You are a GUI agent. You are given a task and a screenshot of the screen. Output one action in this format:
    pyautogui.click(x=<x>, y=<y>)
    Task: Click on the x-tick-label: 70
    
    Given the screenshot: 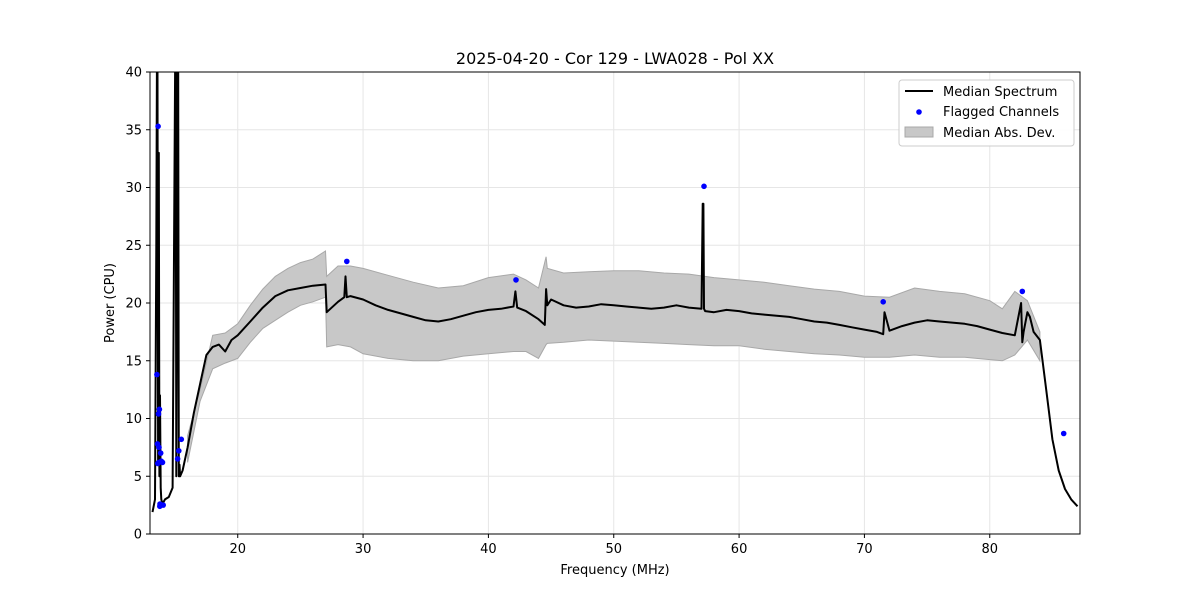 What is the action you would take?
    pyautogui.click(x=864, y=549)
    